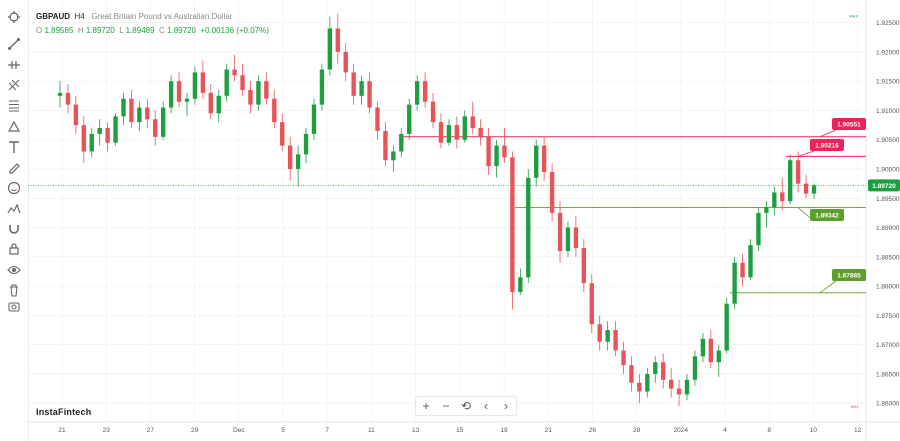 The image size is (900, 441). I want to click on low-label: L, so click(121, 30).